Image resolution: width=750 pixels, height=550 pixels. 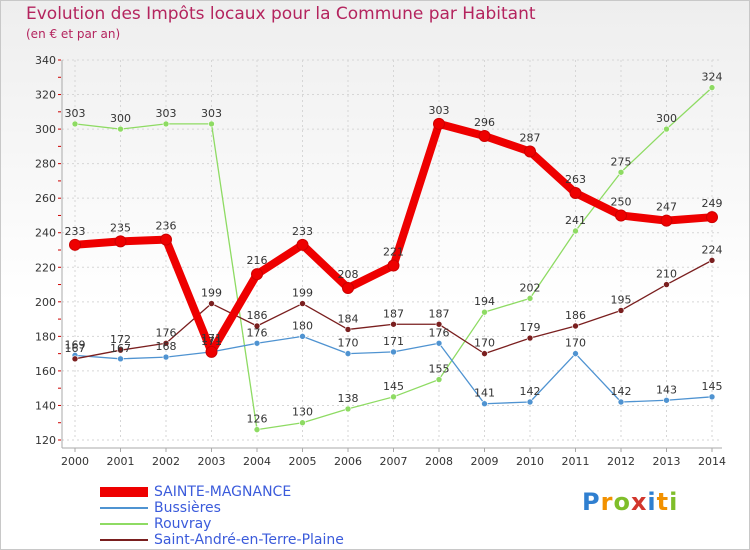 I want to click on y-tick-label: 220, so click(x=45, y=267).